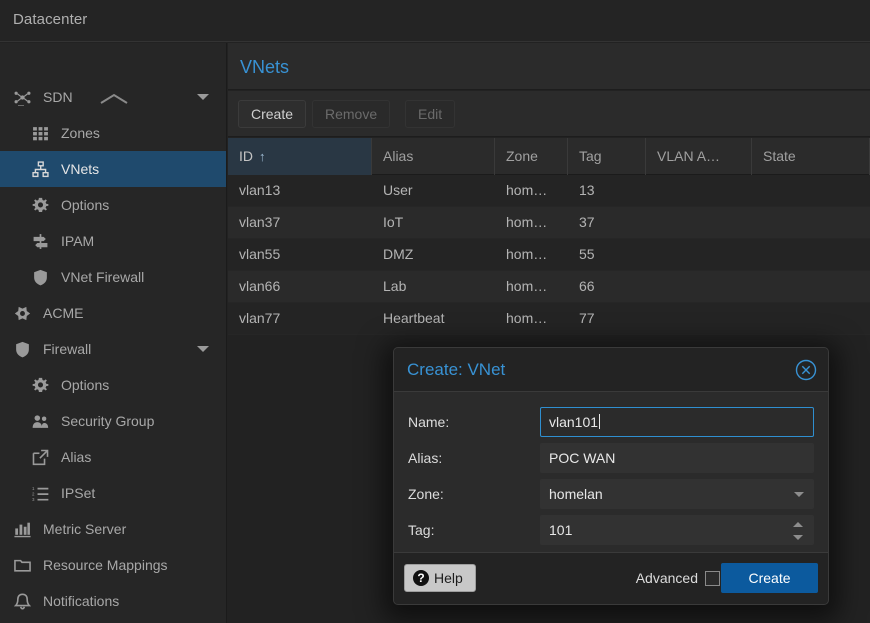 The image size is (870, 623). Describe the element at coordinates (40, 241) in the screenshot. I see `signpost-icon` at that location.